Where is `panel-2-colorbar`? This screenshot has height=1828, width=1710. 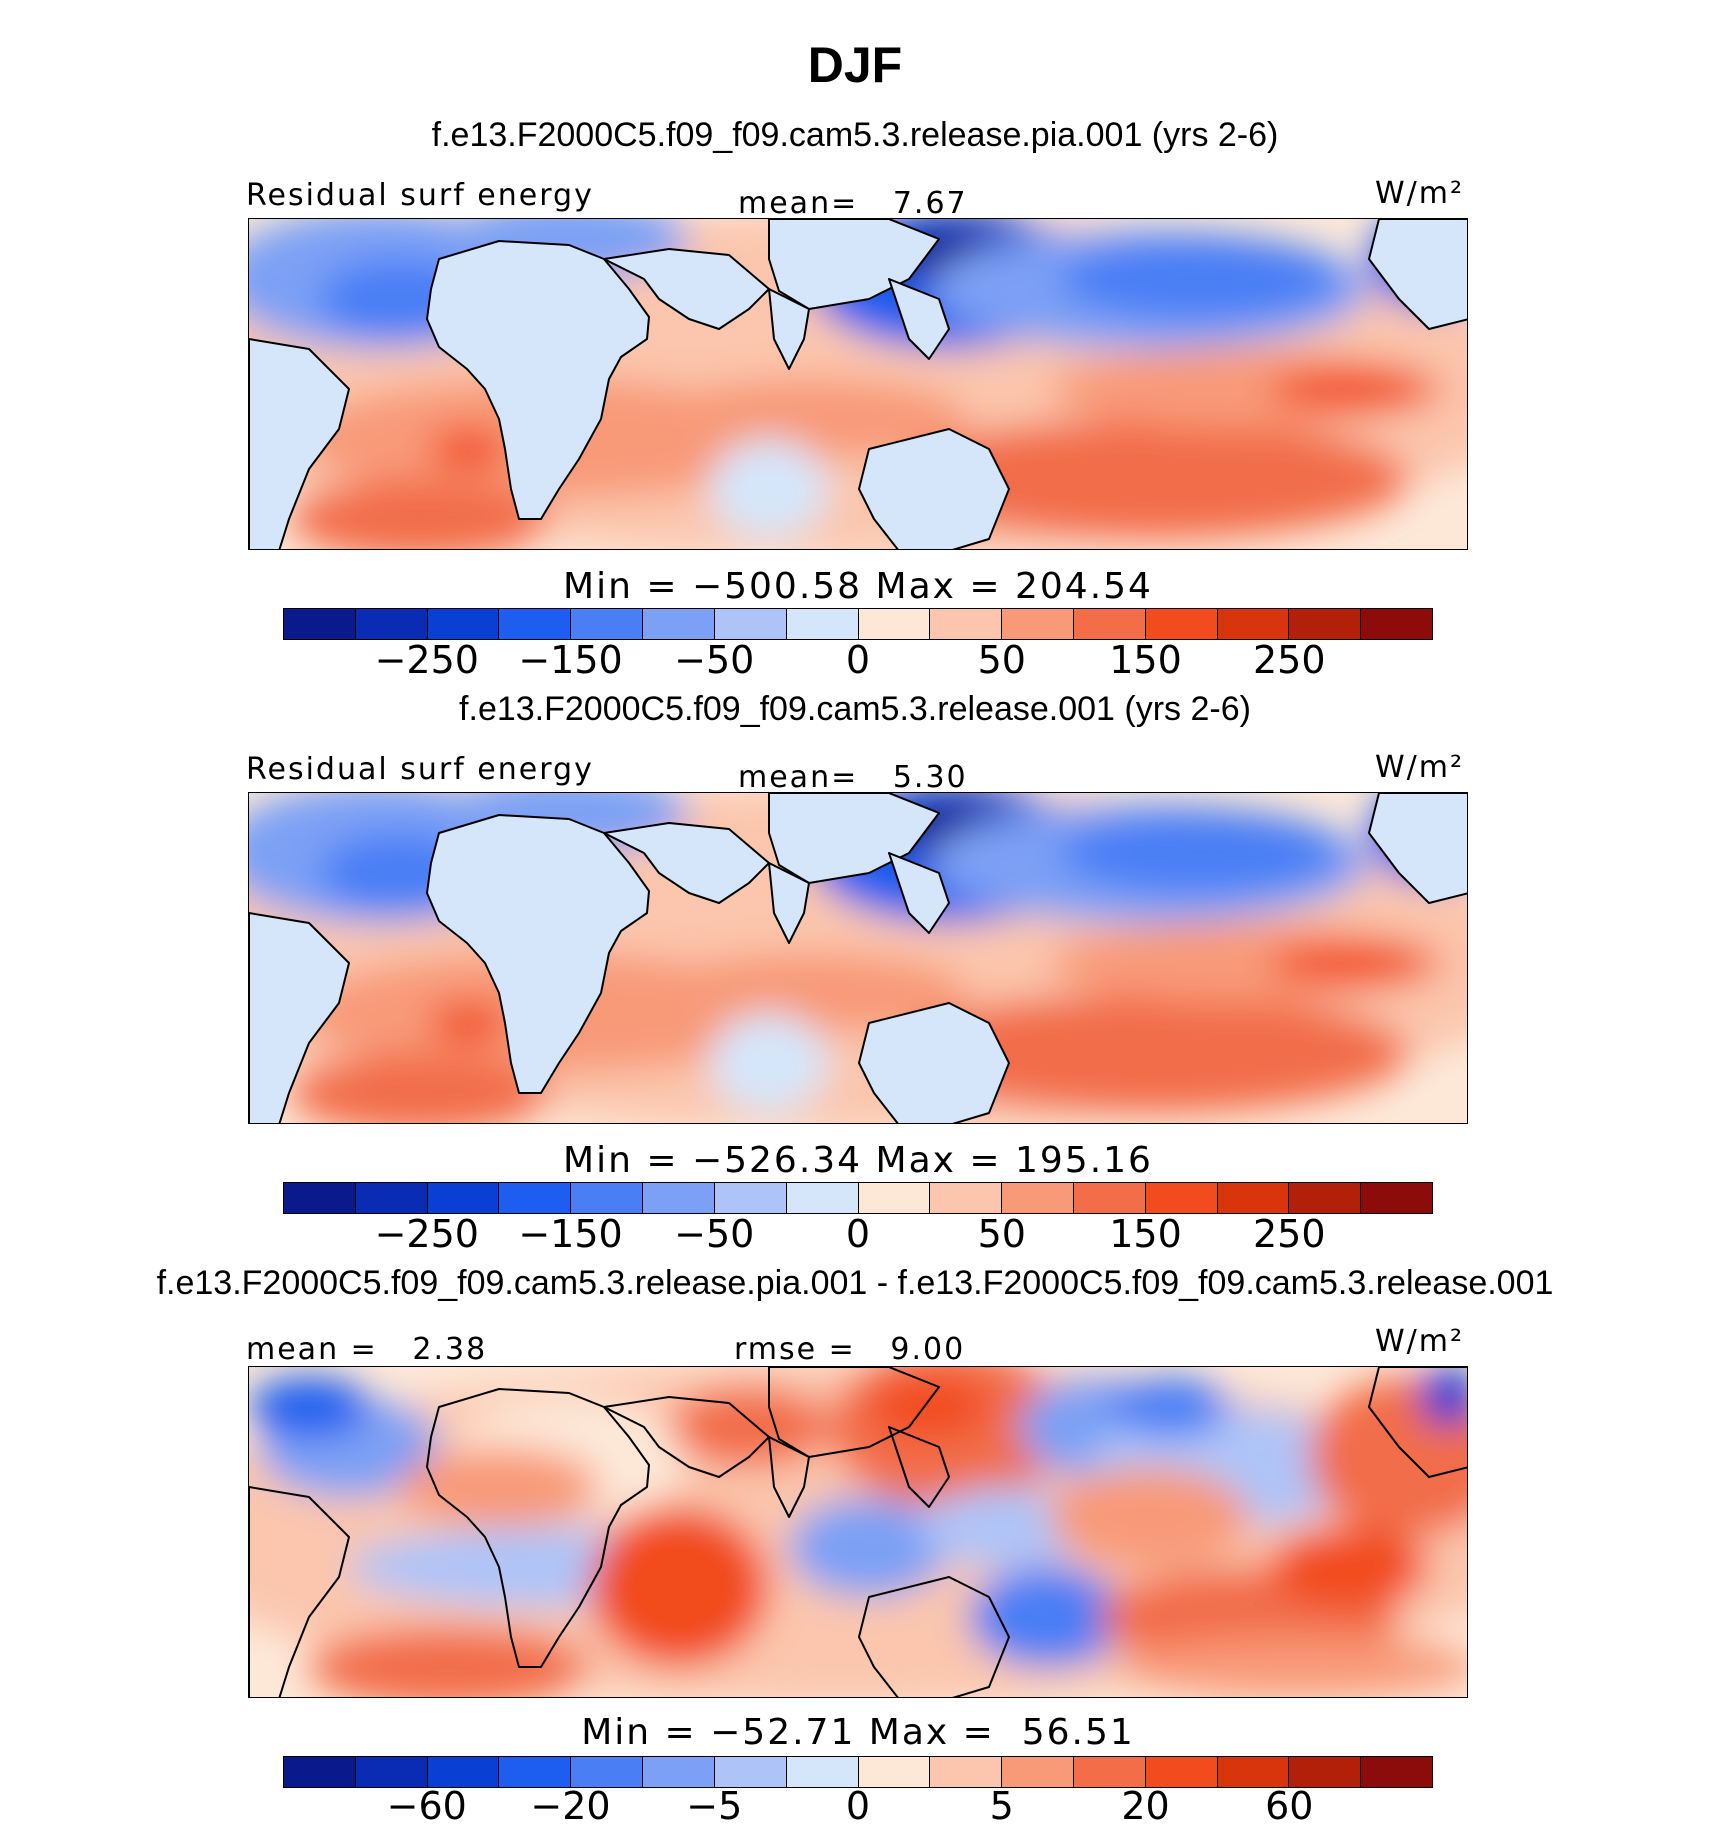 panel-2-colorbar is located at coordinates (858, 1198).